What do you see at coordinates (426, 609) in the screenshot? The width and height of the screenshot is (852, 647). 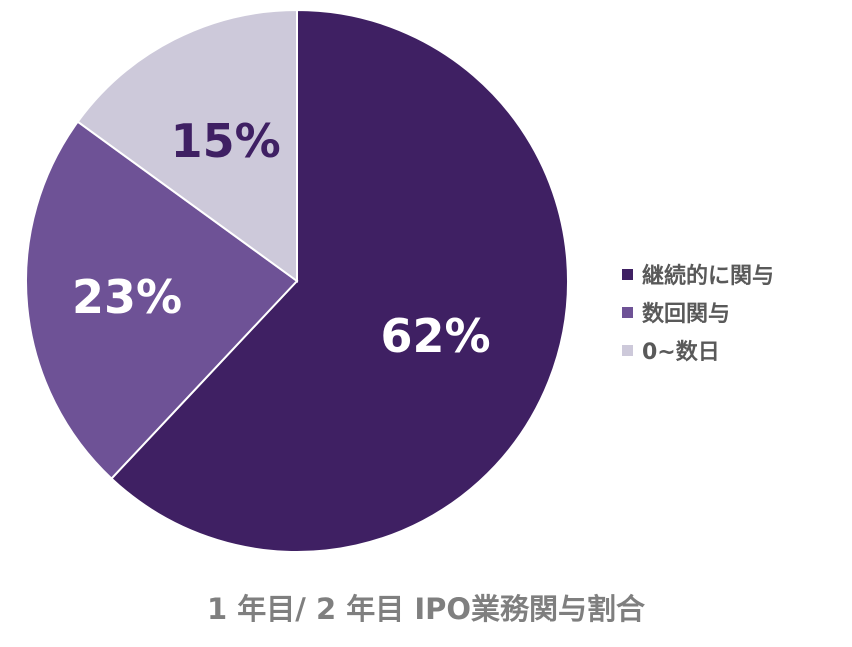 I see `chart-title: 1 年目/ 2 年目 IPO業務関与割合` at bounding box center [426, 609].